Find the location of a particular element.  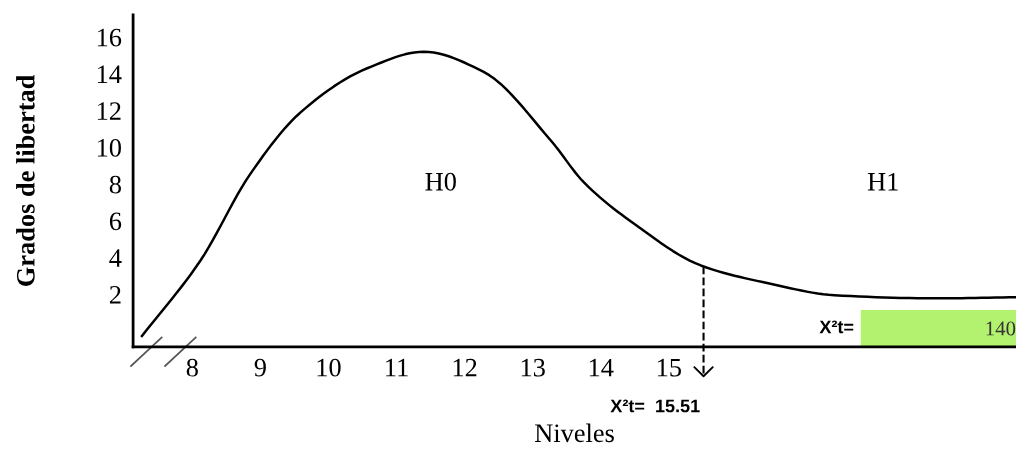

y-tick-label: 2 is located at coordinates (115, 294).